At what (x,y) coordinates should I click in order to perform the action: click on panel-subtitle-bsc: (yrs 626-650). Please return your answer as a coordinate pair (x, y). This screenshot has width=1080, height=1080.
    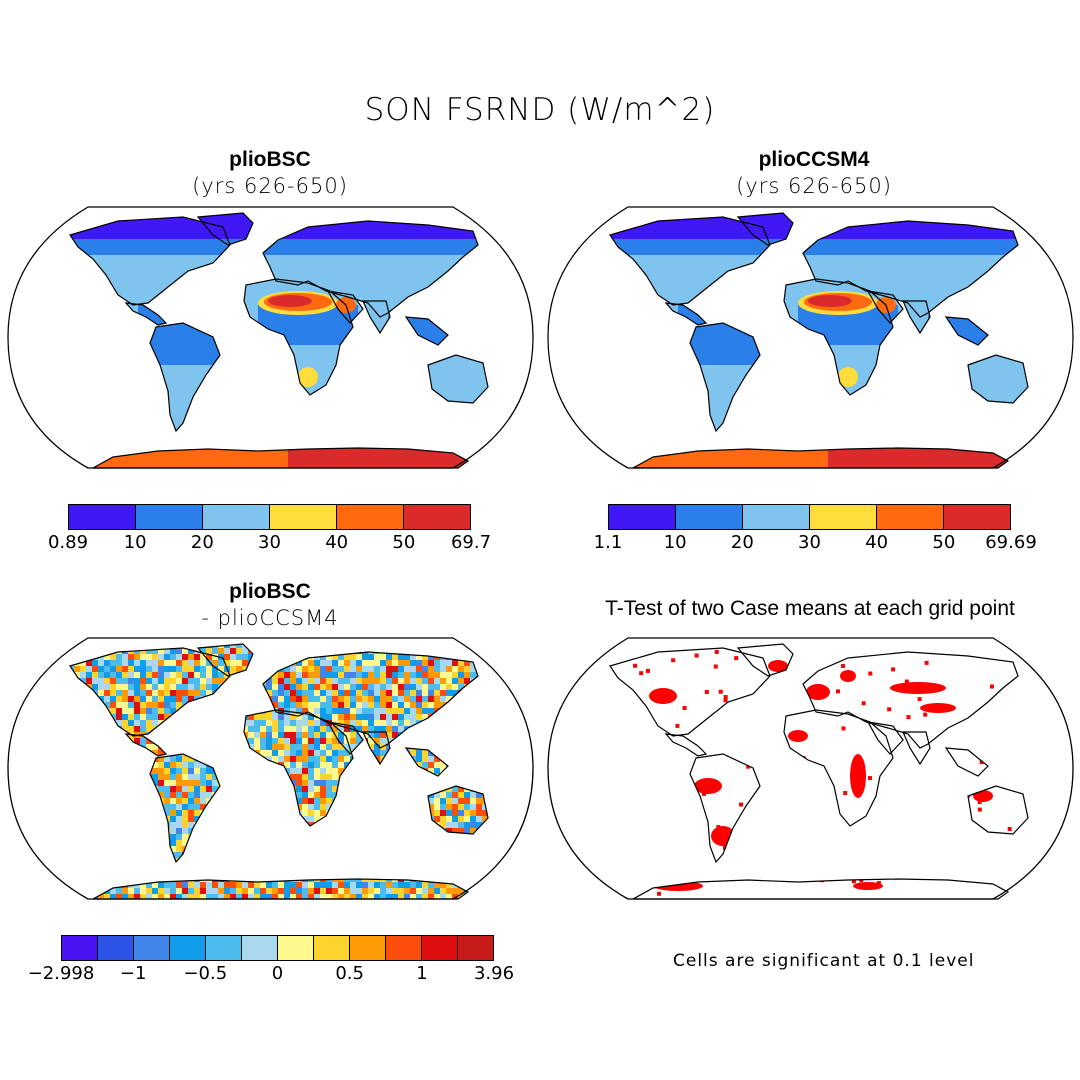
    Looking at the image, I should click on (270, 186).